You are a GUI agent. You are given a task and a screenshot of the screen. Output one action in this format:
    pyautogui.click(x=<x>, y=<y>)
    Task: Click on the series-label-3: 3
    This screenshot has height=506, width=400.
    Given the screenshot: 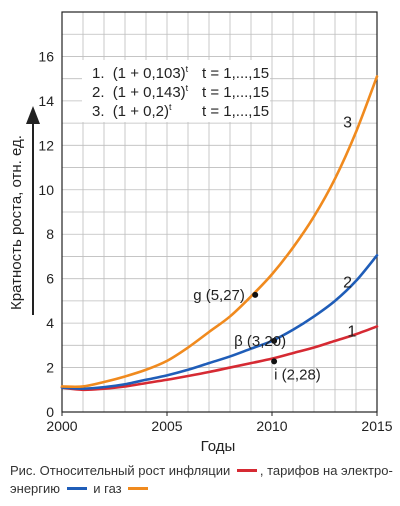 What is the action you would take?
    pyautogui.click(x=347, y=123)
    